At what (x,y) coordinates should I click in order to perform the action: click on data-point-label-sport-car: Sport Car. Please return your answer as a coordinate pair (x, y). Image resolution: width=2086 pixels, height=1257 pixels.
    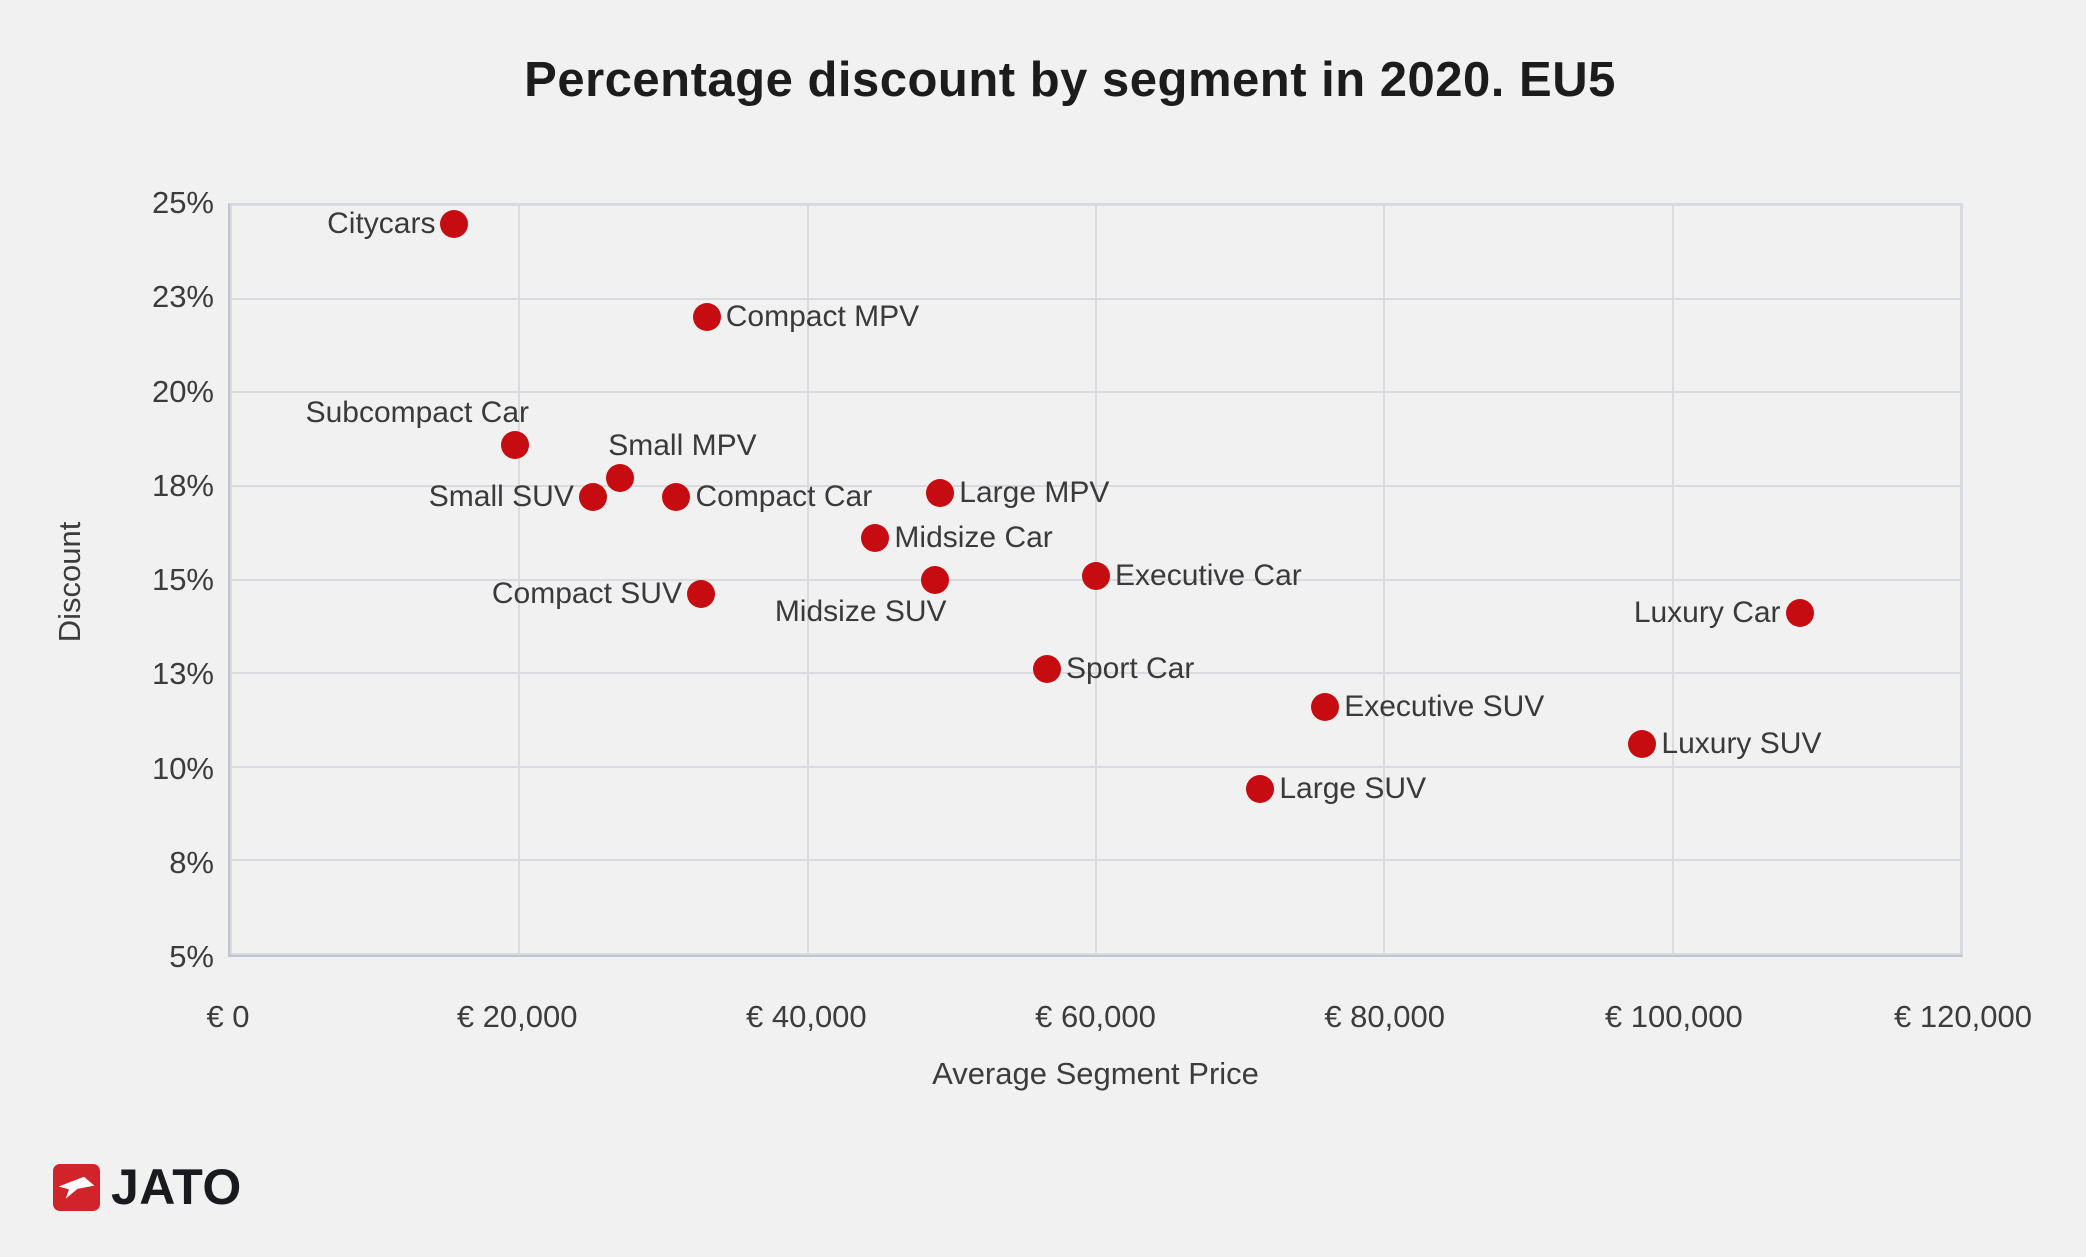
    Looking at the image, I should click on (1130, 669).